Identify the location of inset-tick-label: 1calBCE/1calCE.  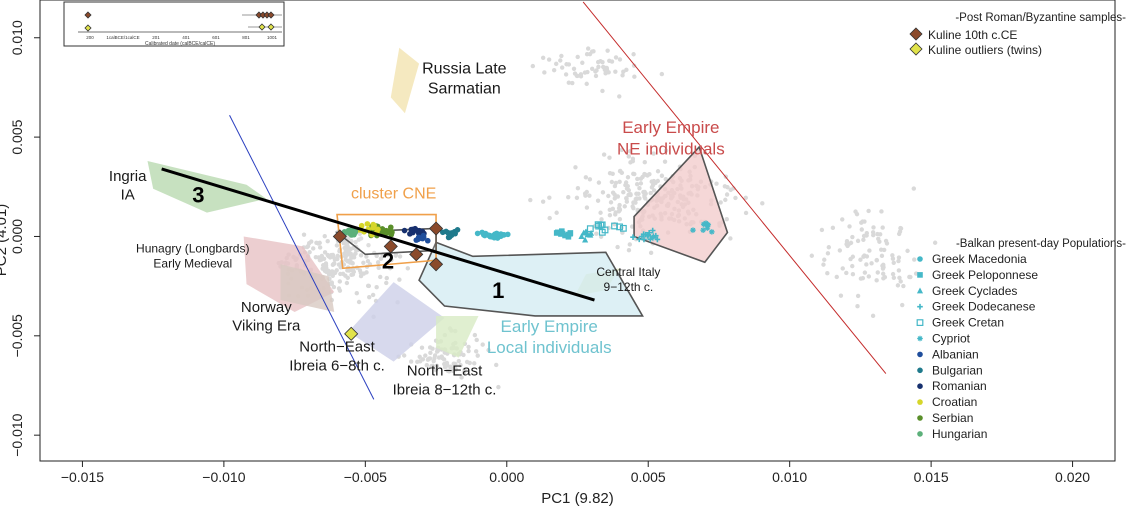
(122, 37).